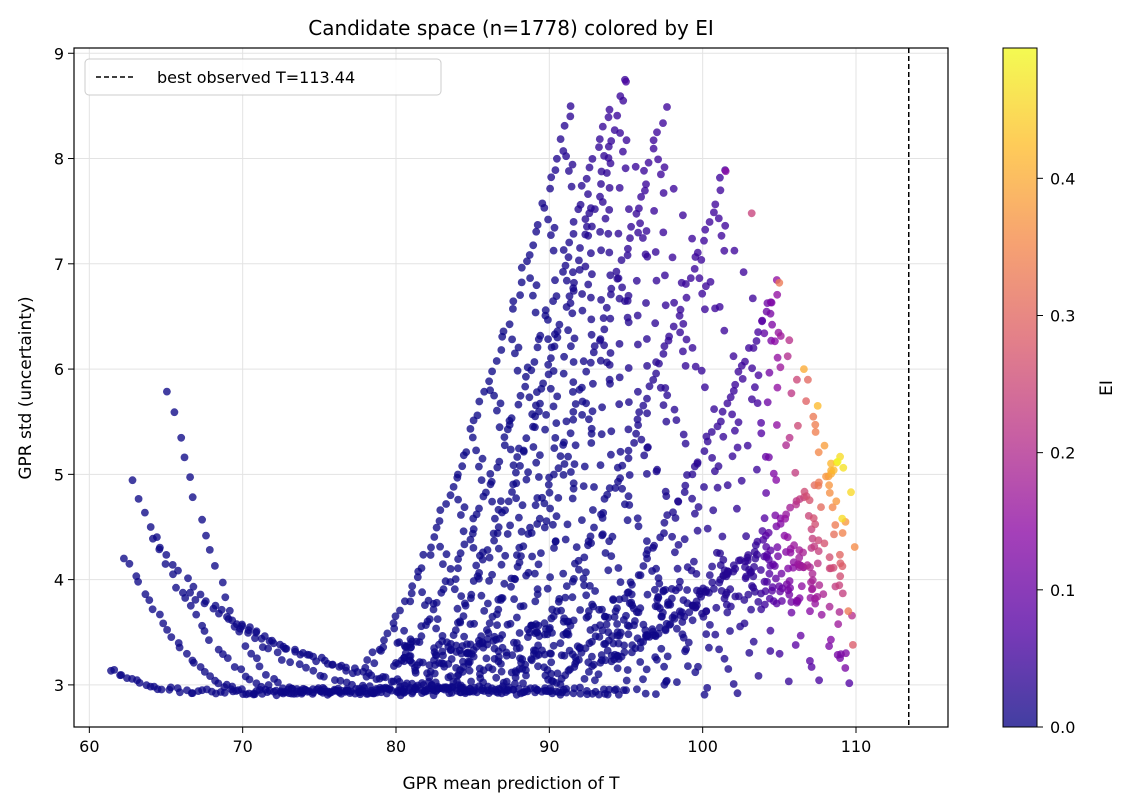  I want to click on y-tick-label: 6, so click(59, 369).